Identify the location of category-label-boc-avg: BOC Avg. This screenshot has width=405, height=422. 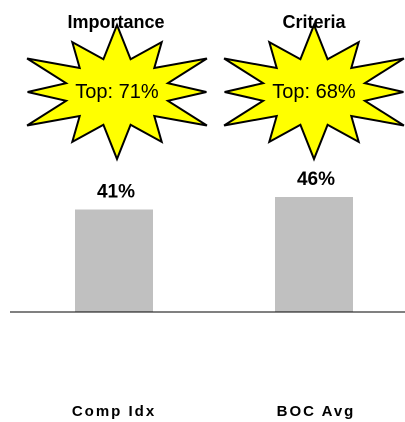
(316, 411).